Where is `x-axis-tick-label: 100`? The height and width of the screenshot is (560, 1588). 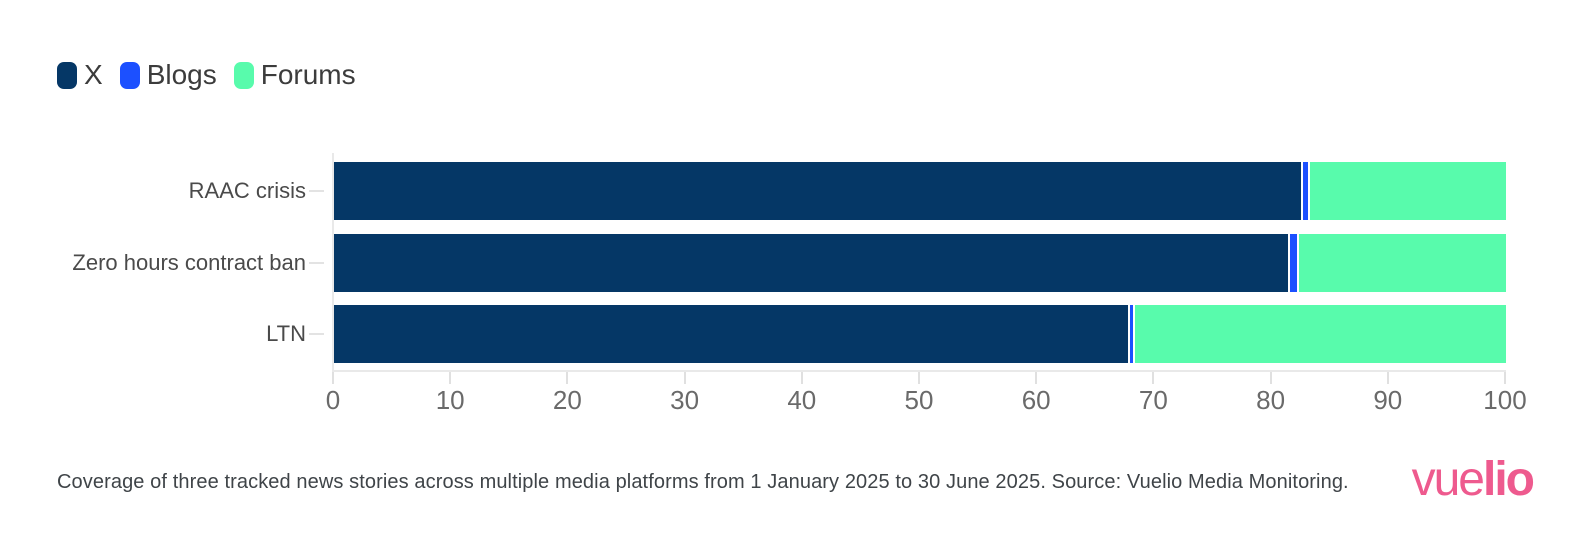 x-axis-tick-label: 100 is located at coordinates (1505, 400).